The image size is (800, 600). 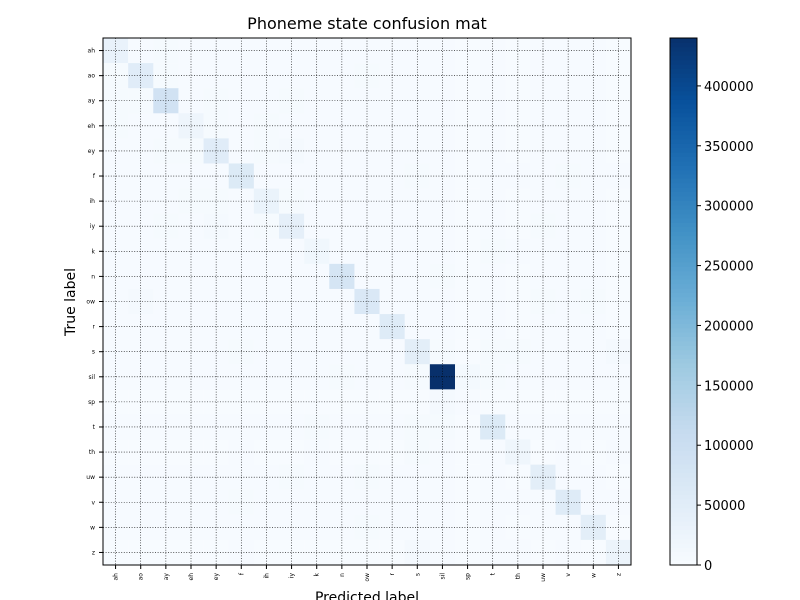 What do you see at coordinates (729, 326) in the screenshot?
I see `colorbar-tick-label: 200000` at bounding box center [729, 326].